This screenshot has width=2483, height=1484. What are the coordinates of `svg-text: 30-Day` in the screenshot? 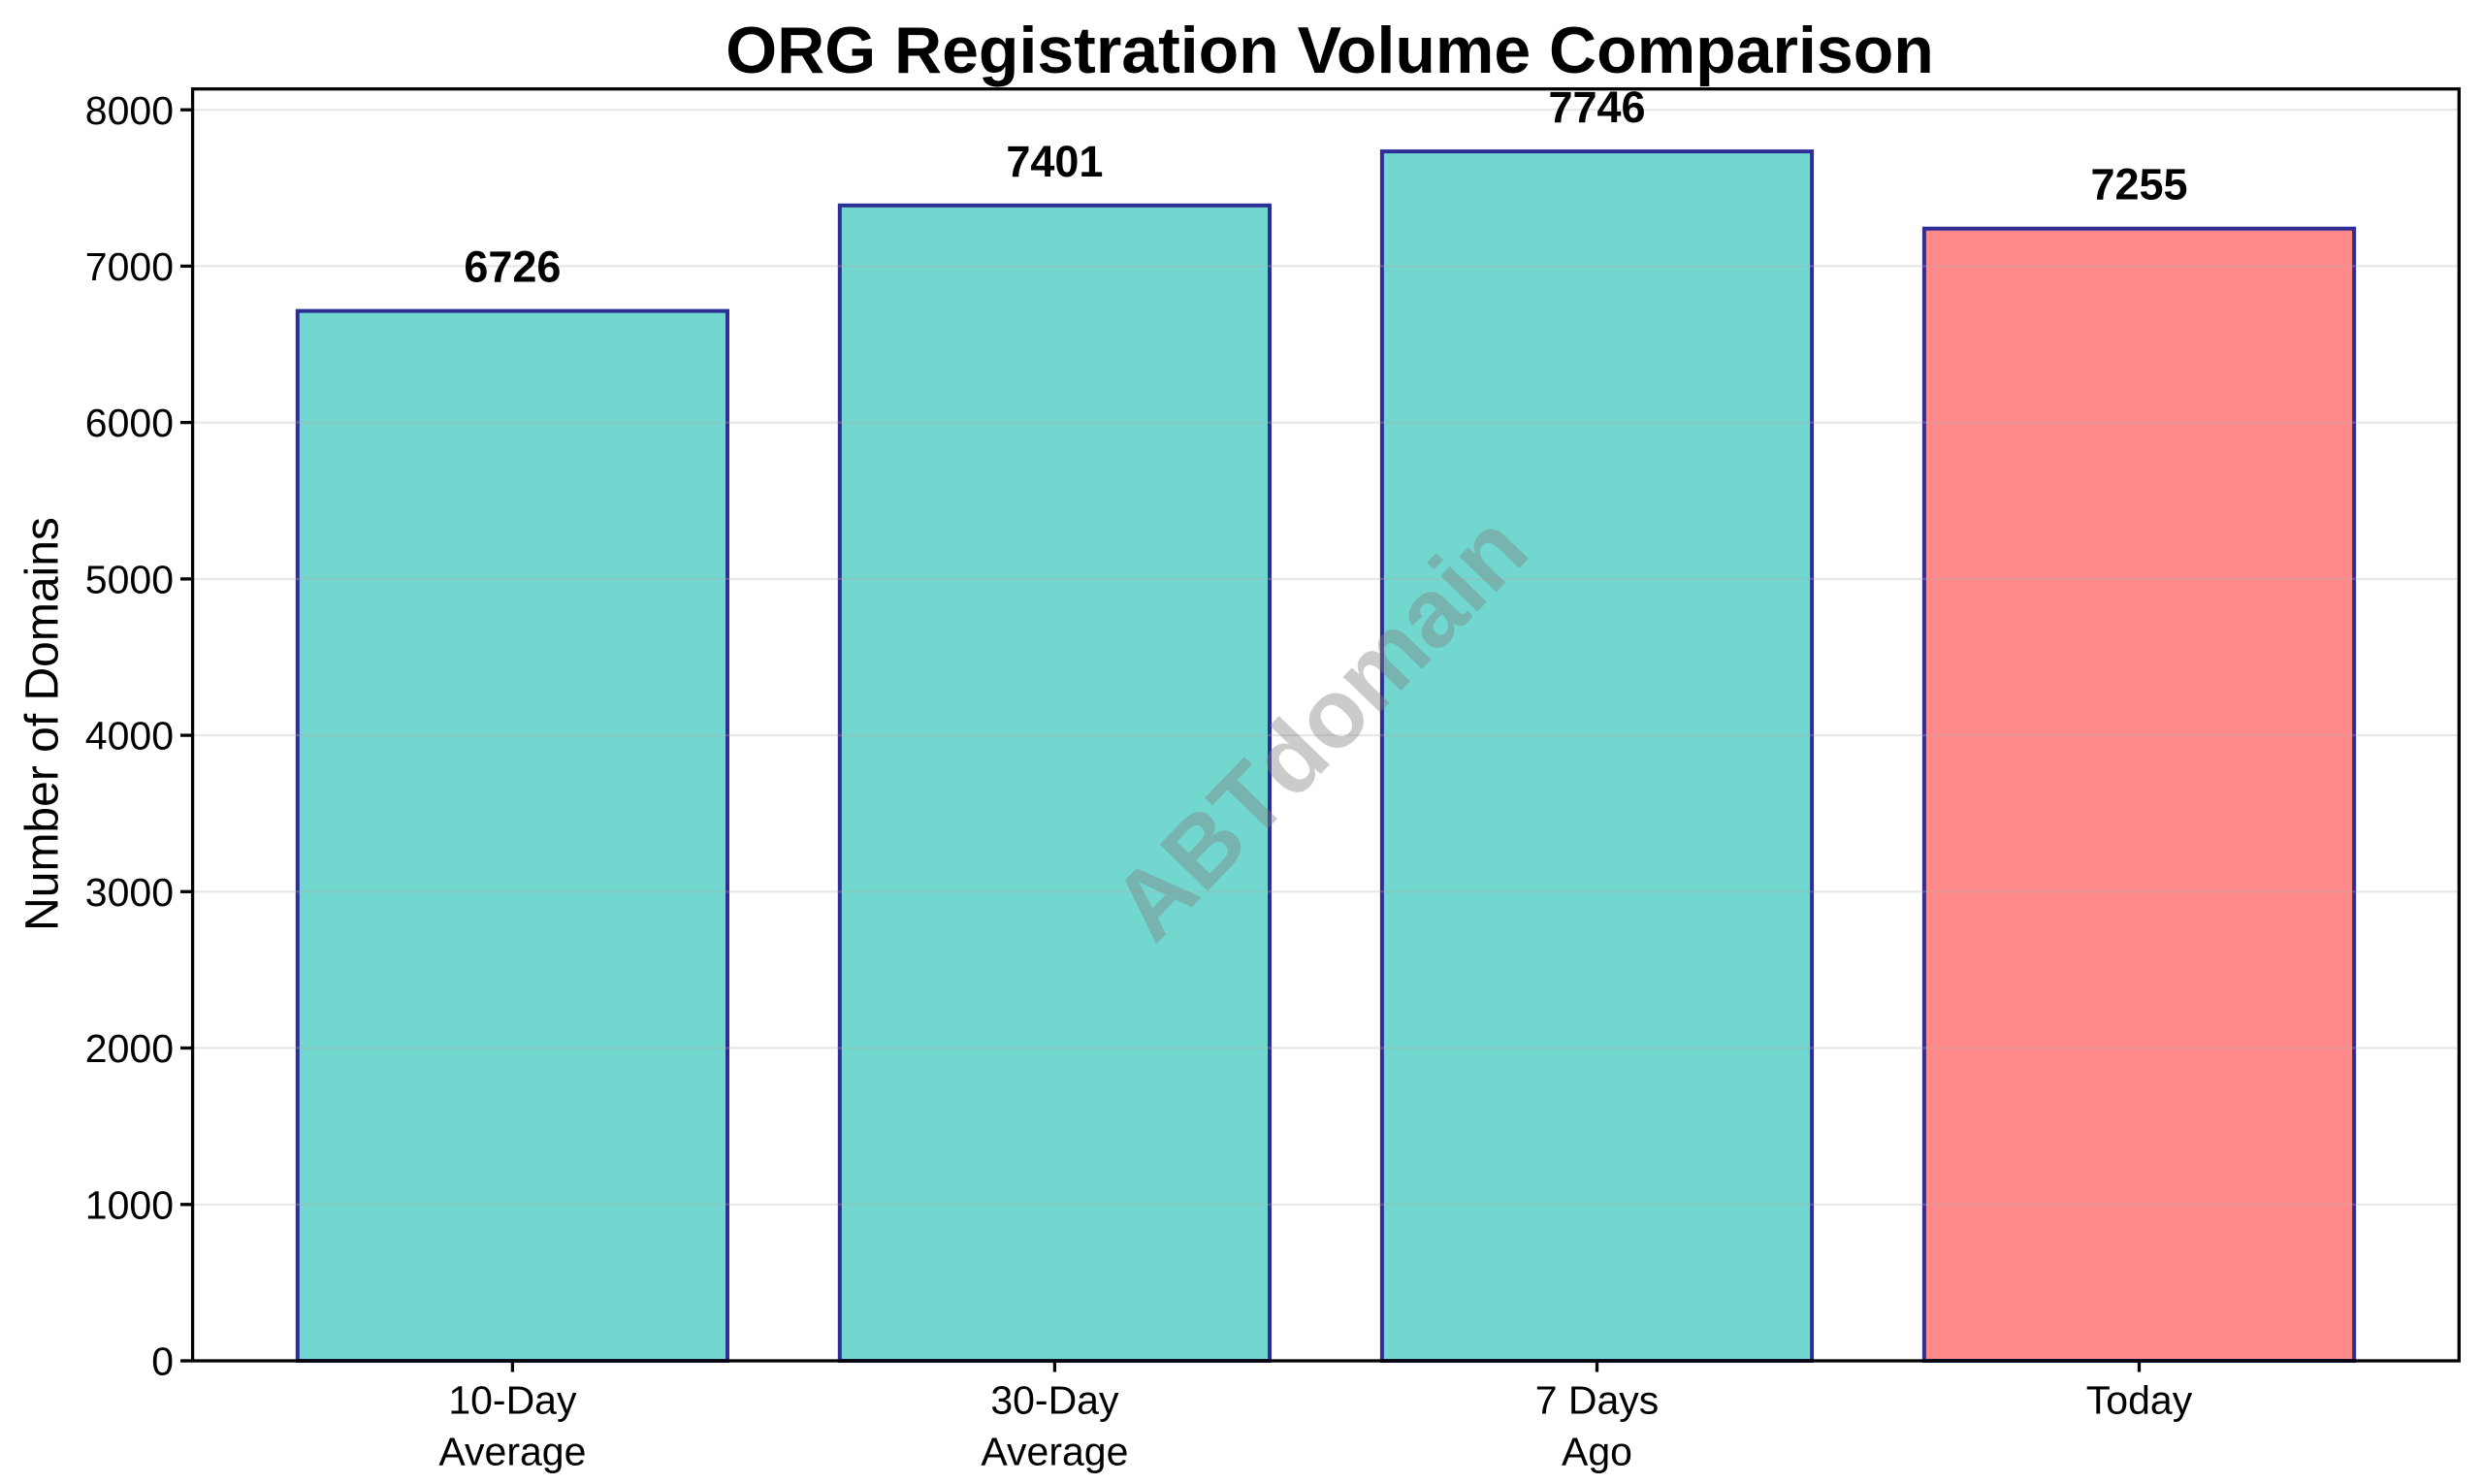 It's located at (1054, 1400).